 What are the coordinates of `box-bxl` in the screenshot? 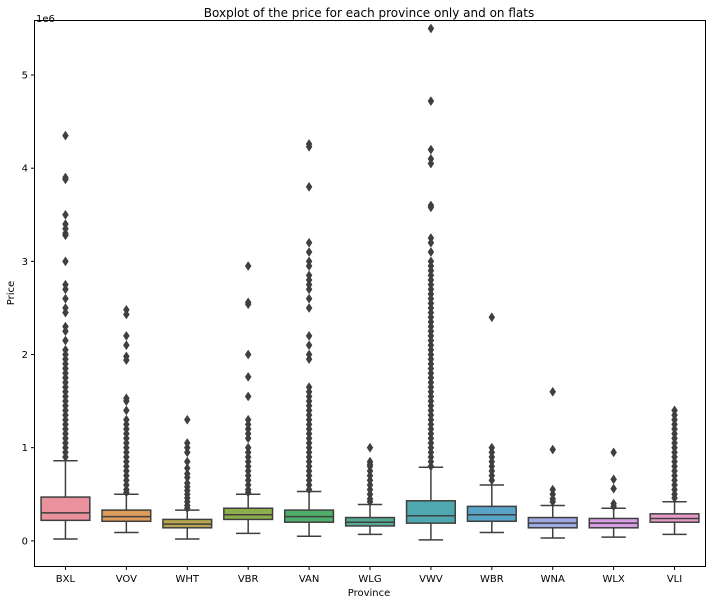 It's located at (65, 335).